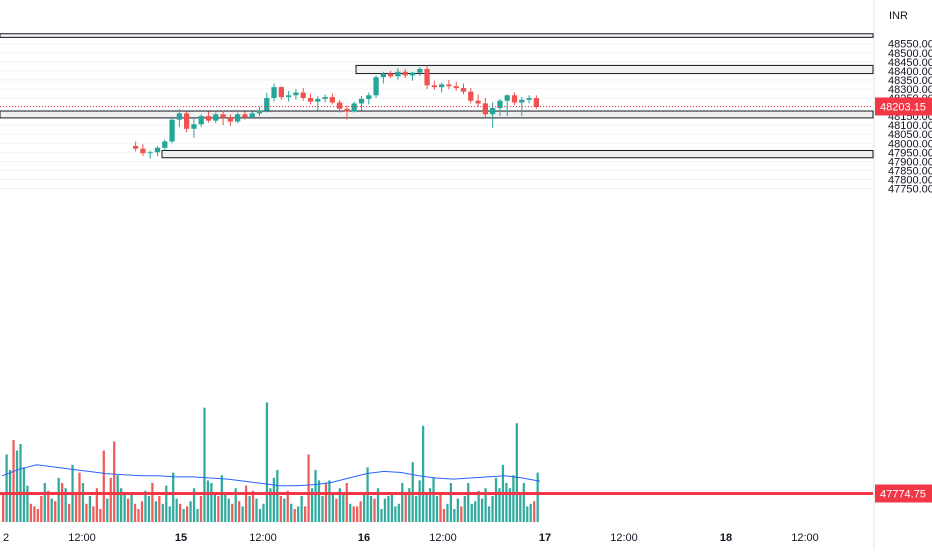  What do you see at coordinates (271, 475) in the screenshot?
I see `moving-average` at bounding box center [271, 475].